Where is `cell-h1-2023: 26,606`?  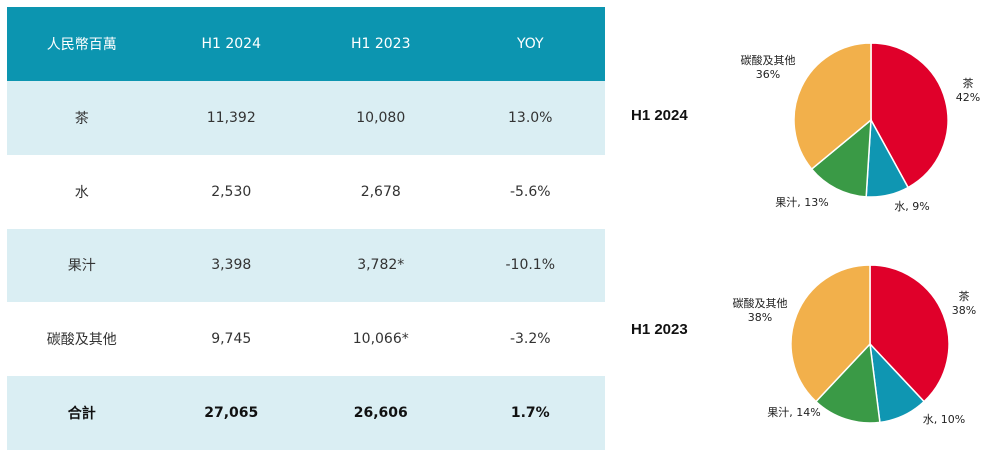
cell-h1-2023: 26,606 is located at coordinates (380, 413).